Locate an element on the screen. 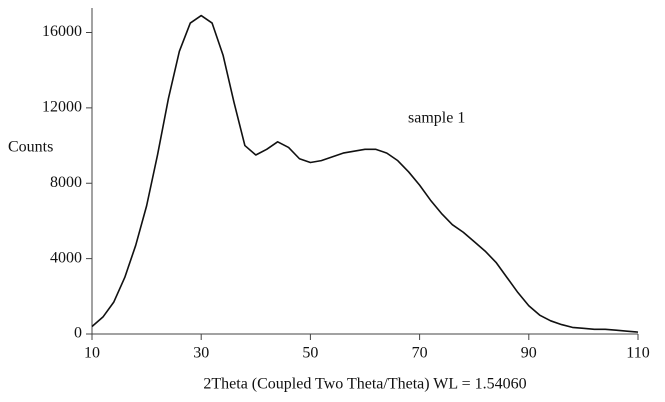 The width and height of the screenshot is (665, 402). x-tick-label: 50 is located at coordinates (310, 353).